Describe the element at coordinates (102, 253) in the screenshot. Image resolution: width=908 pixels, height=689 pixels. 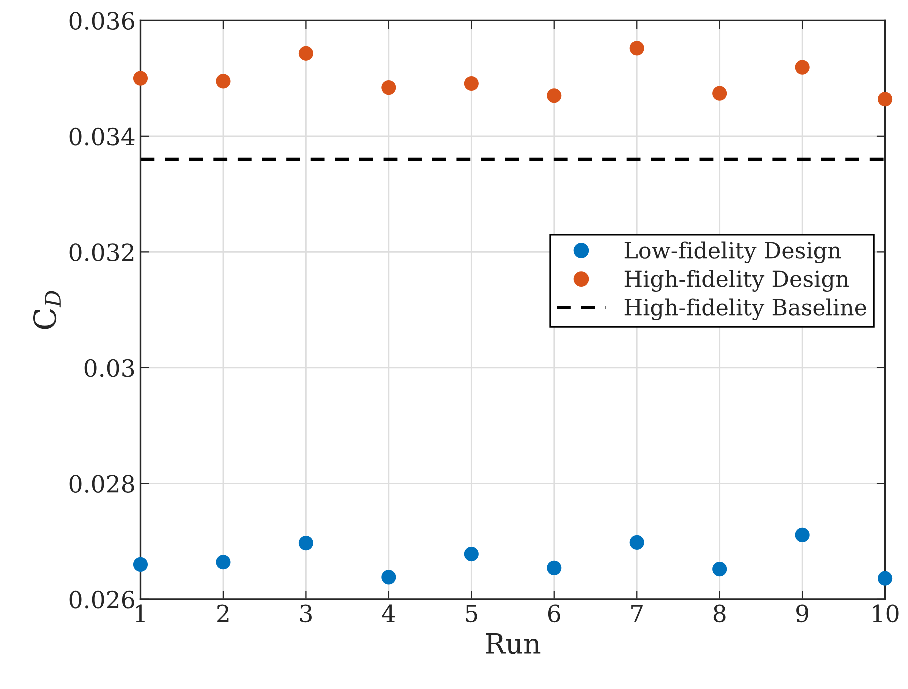
I see `y-tick-label: 0.032` at that location.